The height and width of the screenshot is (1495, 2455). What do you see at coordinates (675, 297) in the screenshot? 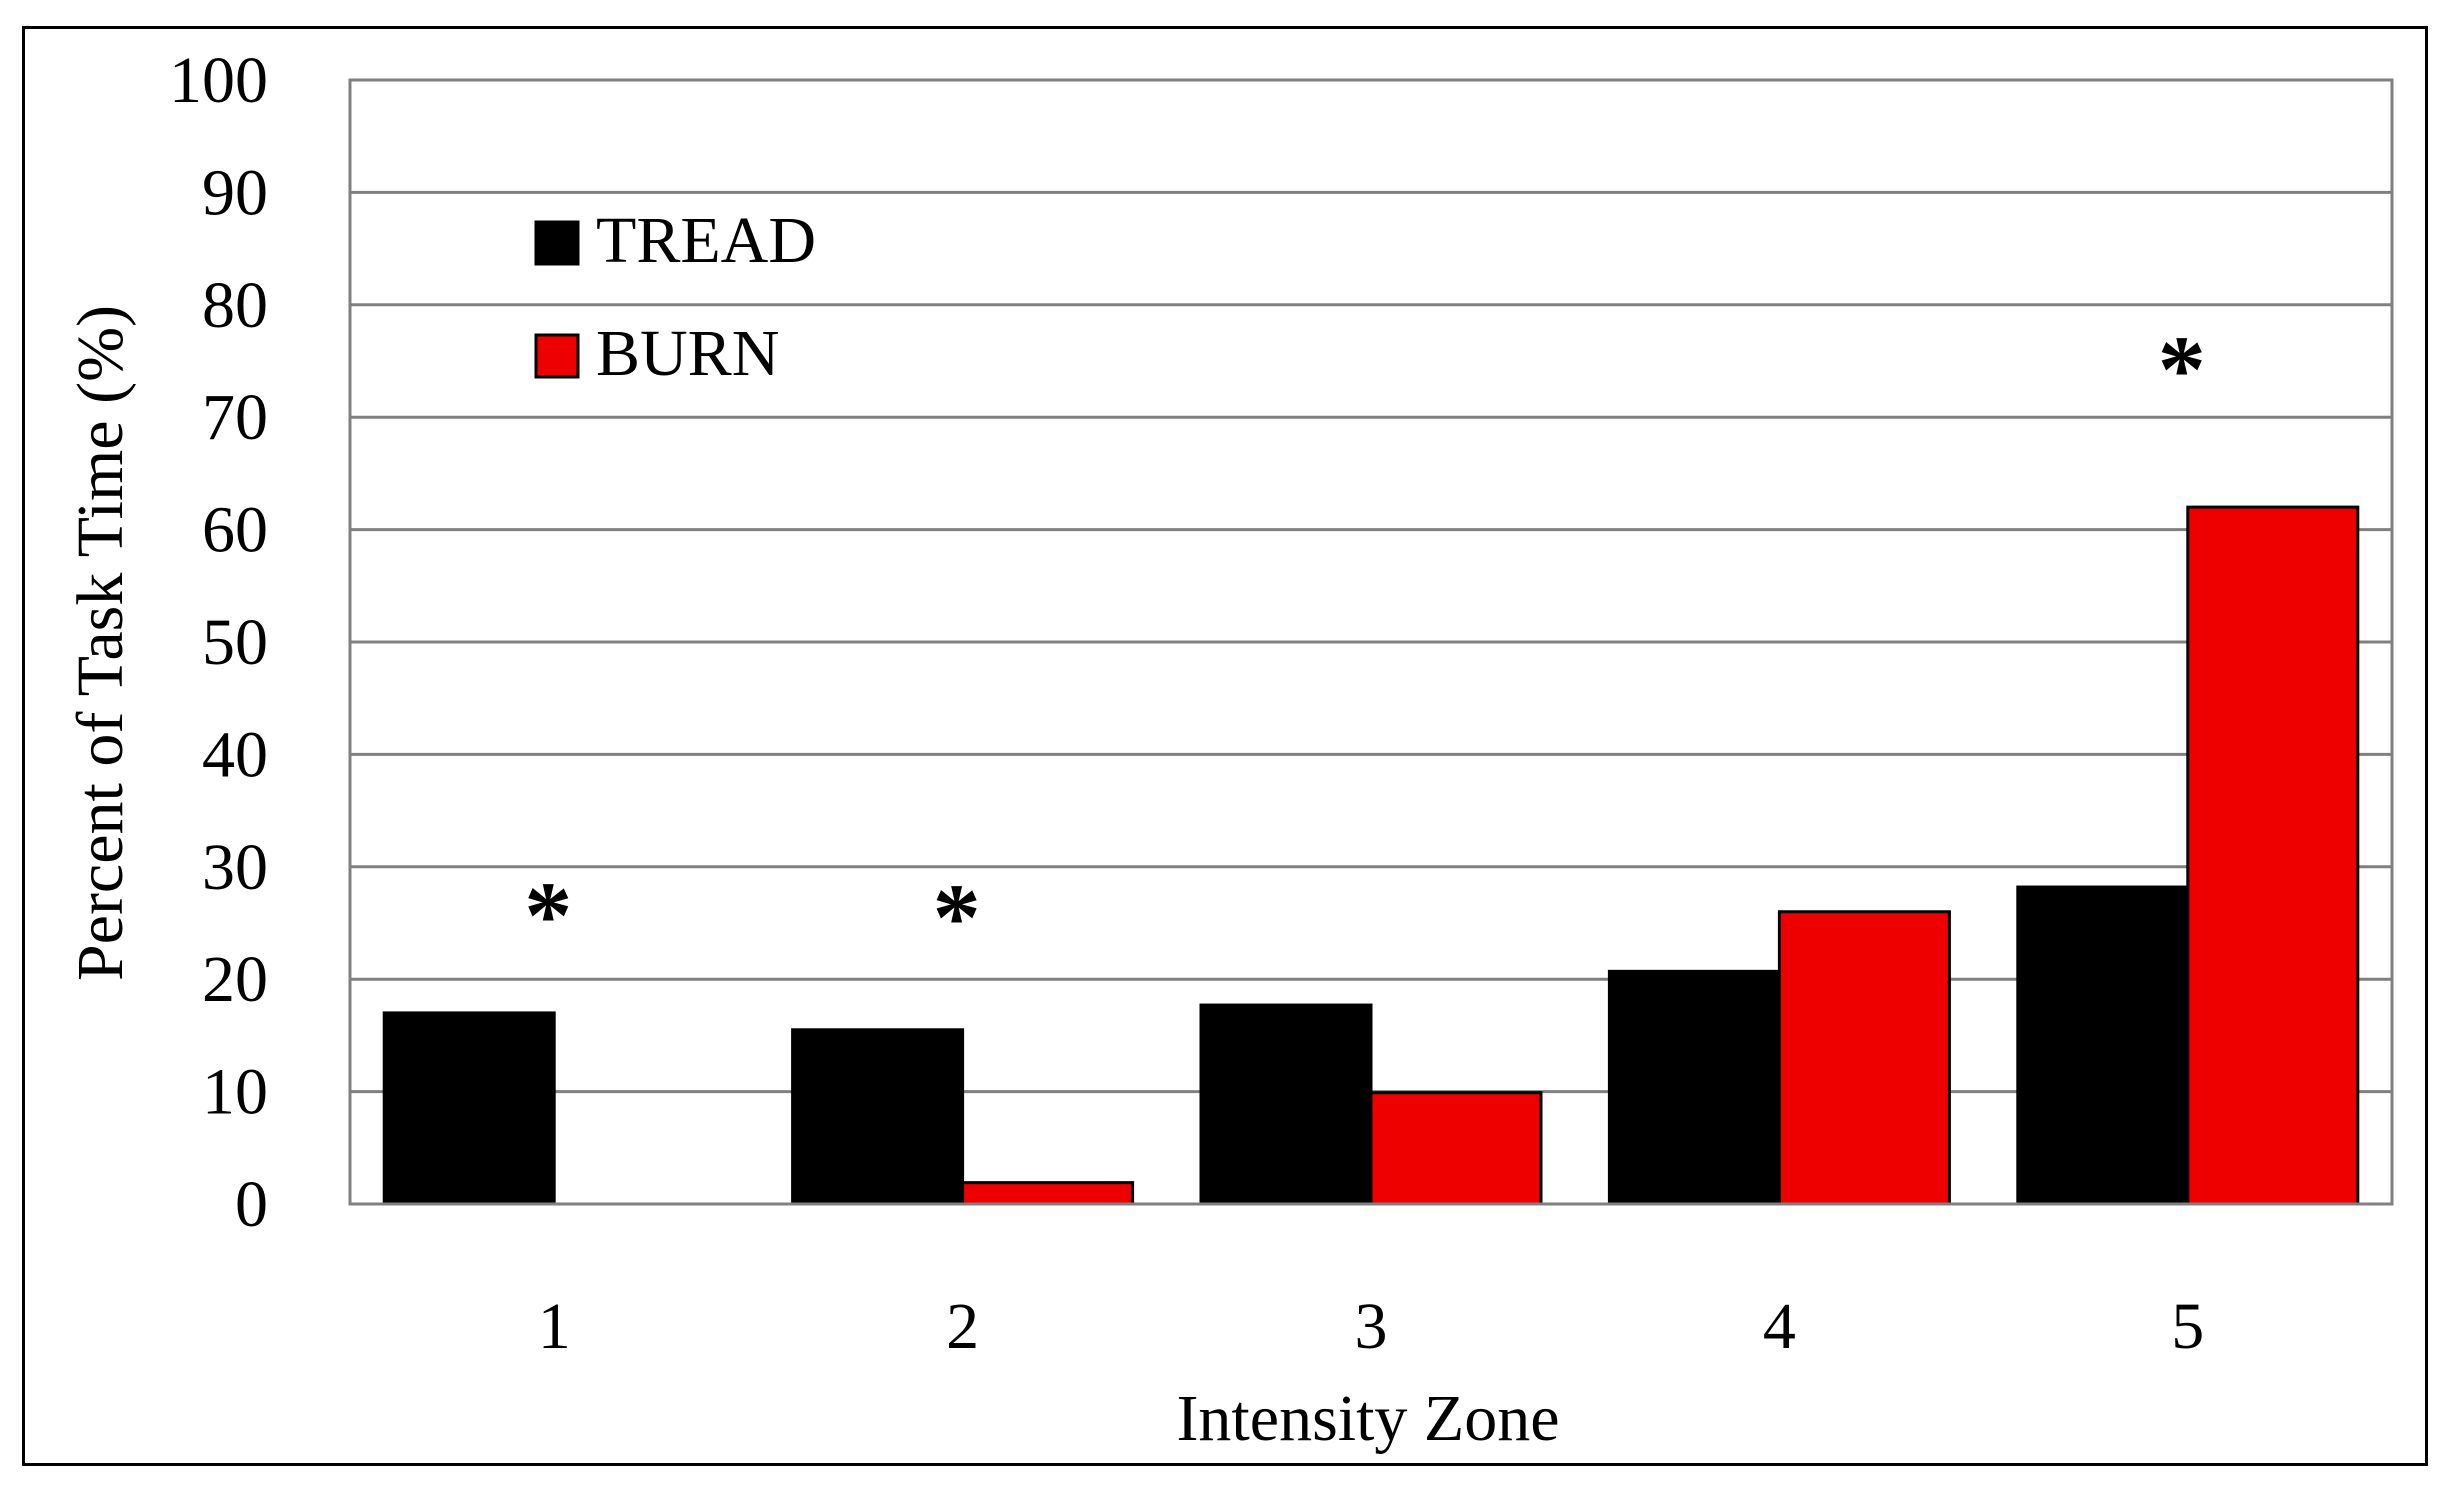
I see `legend: TREAD BURN` at bounding box center [675, 297].